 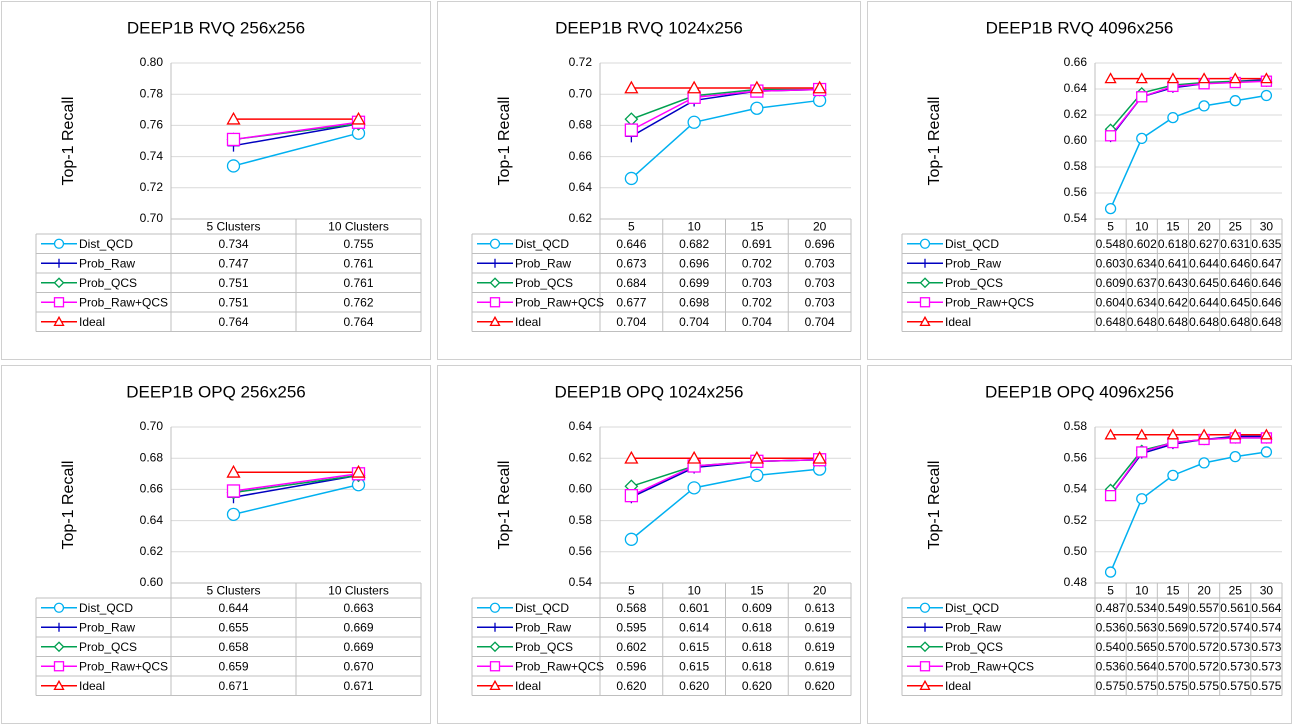 What do you see at coordinates (1204, 302) in the screenshot?
I see `value-label: 0.644` at bounding box center [1204, 302].